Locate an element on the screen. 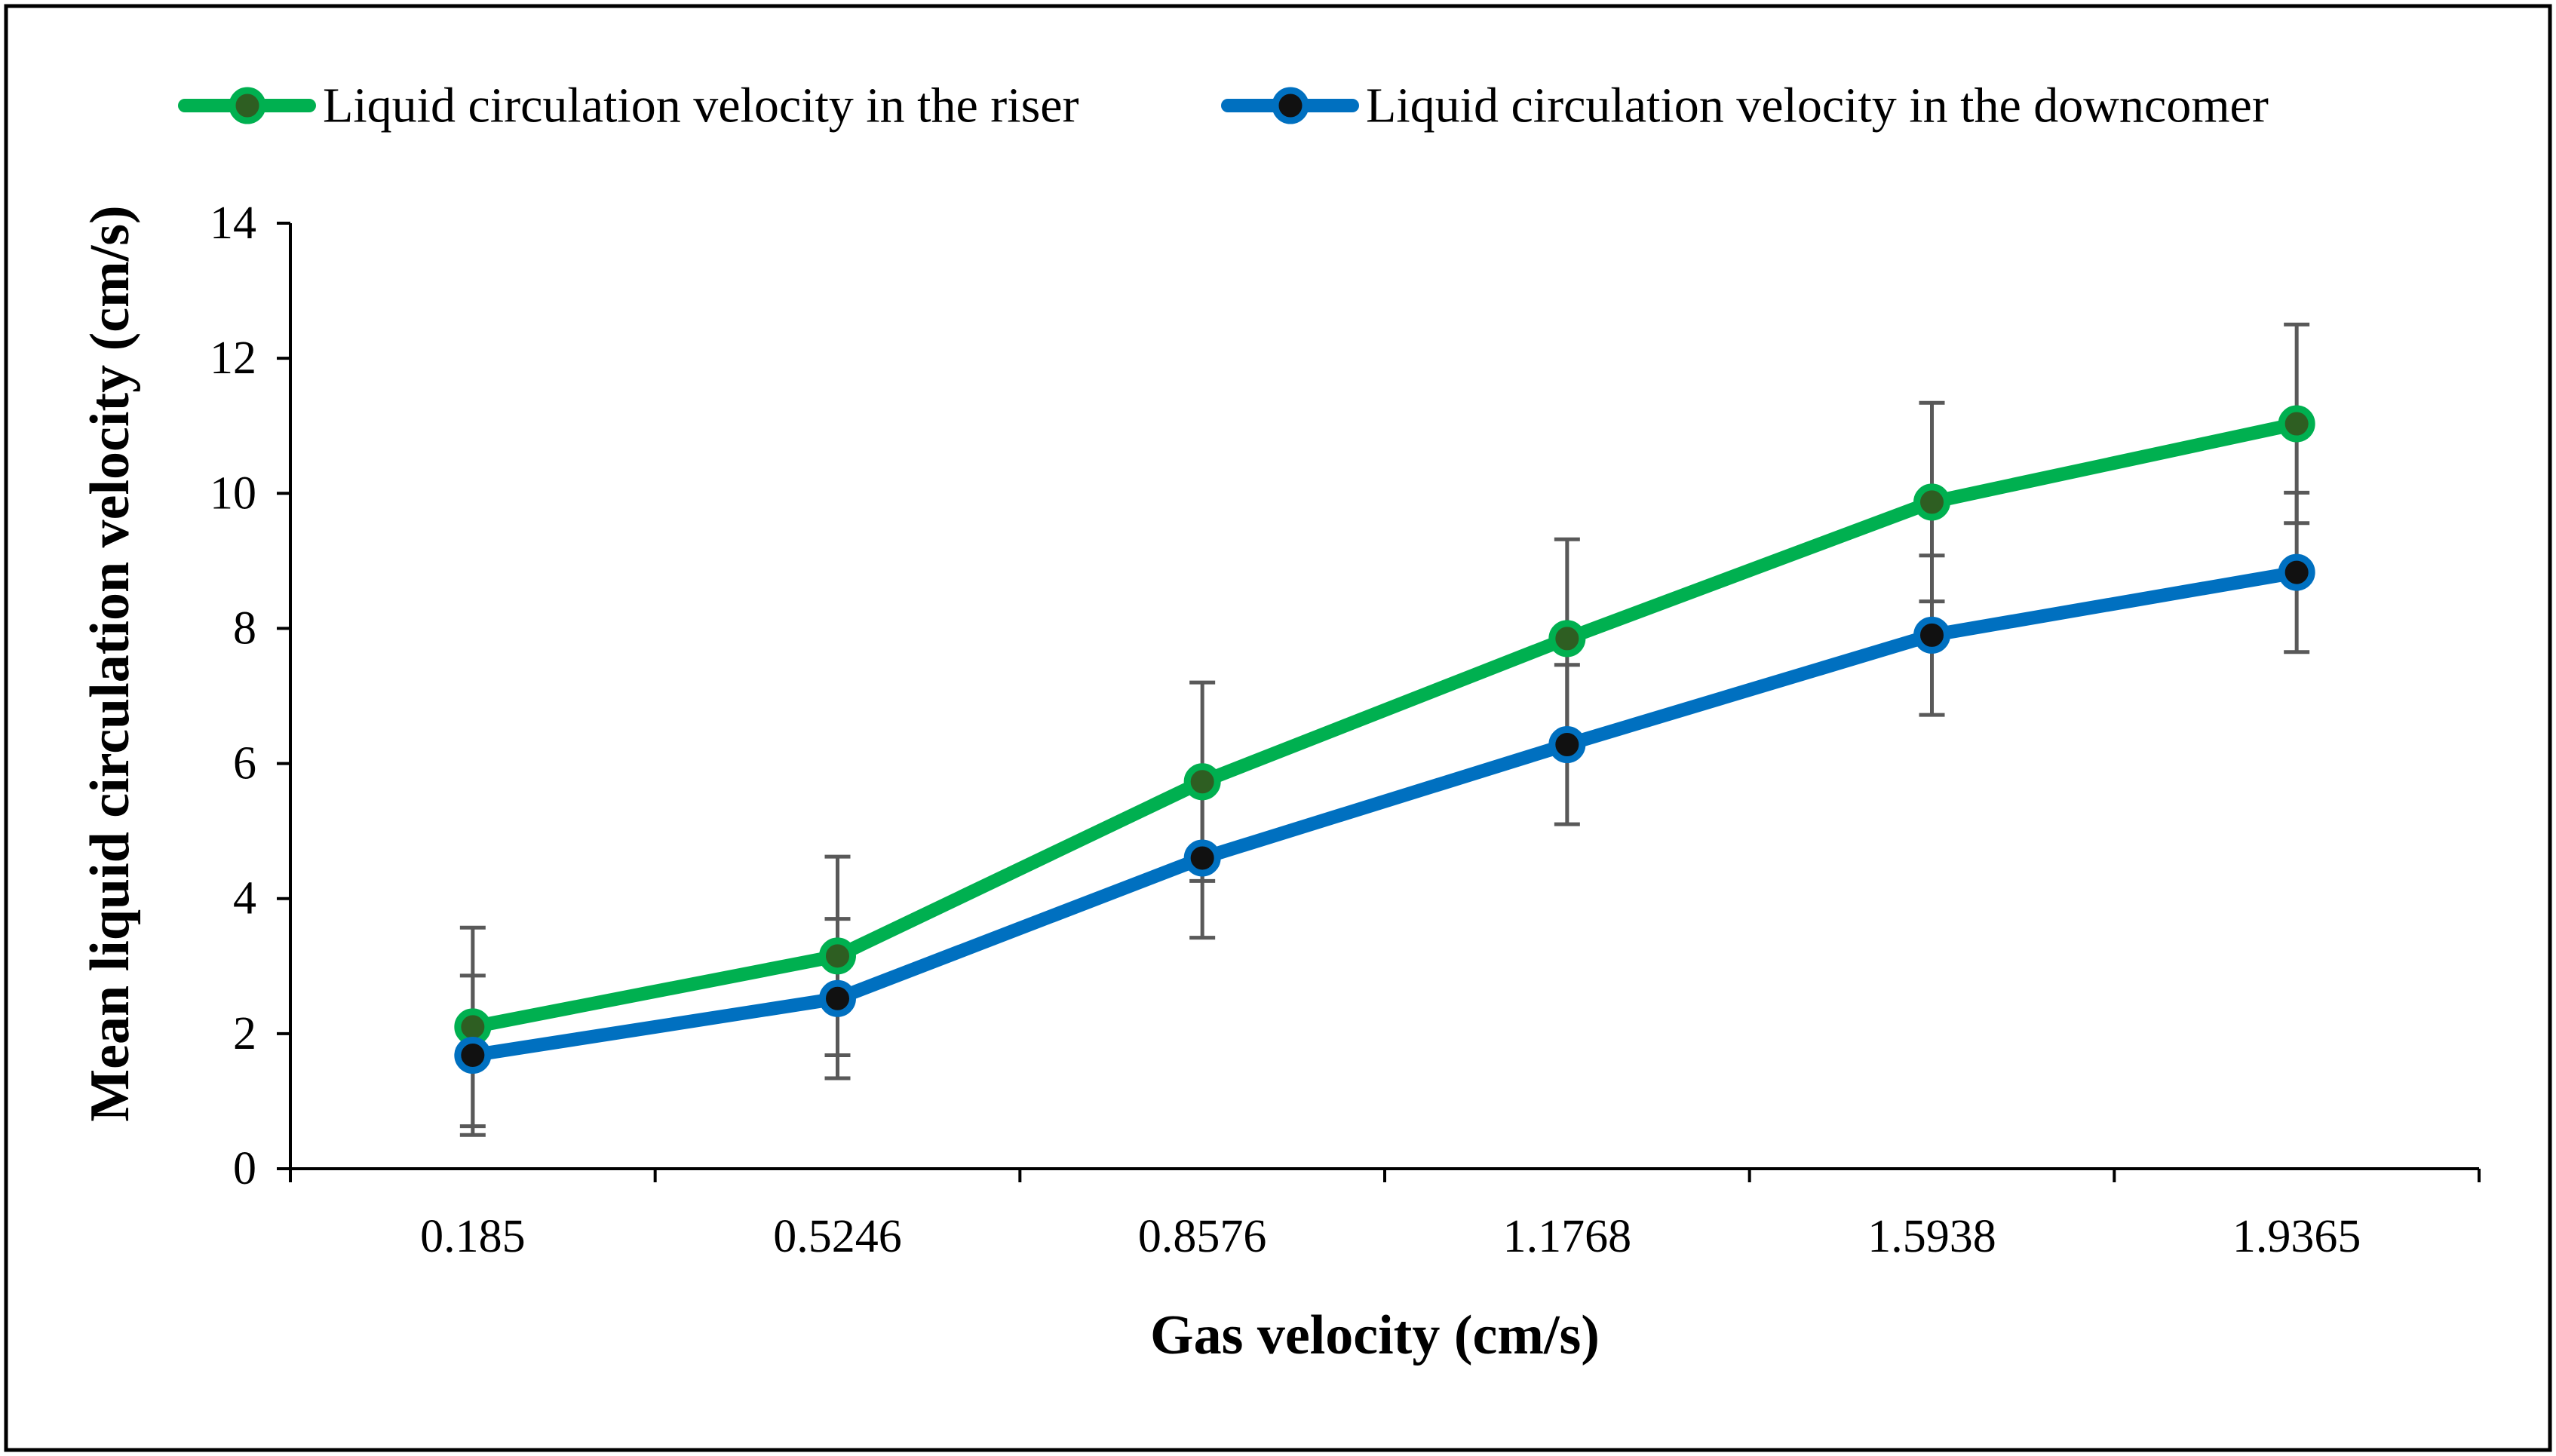  x-tick-label: 0.185 is located at coordinates (473, 1236).